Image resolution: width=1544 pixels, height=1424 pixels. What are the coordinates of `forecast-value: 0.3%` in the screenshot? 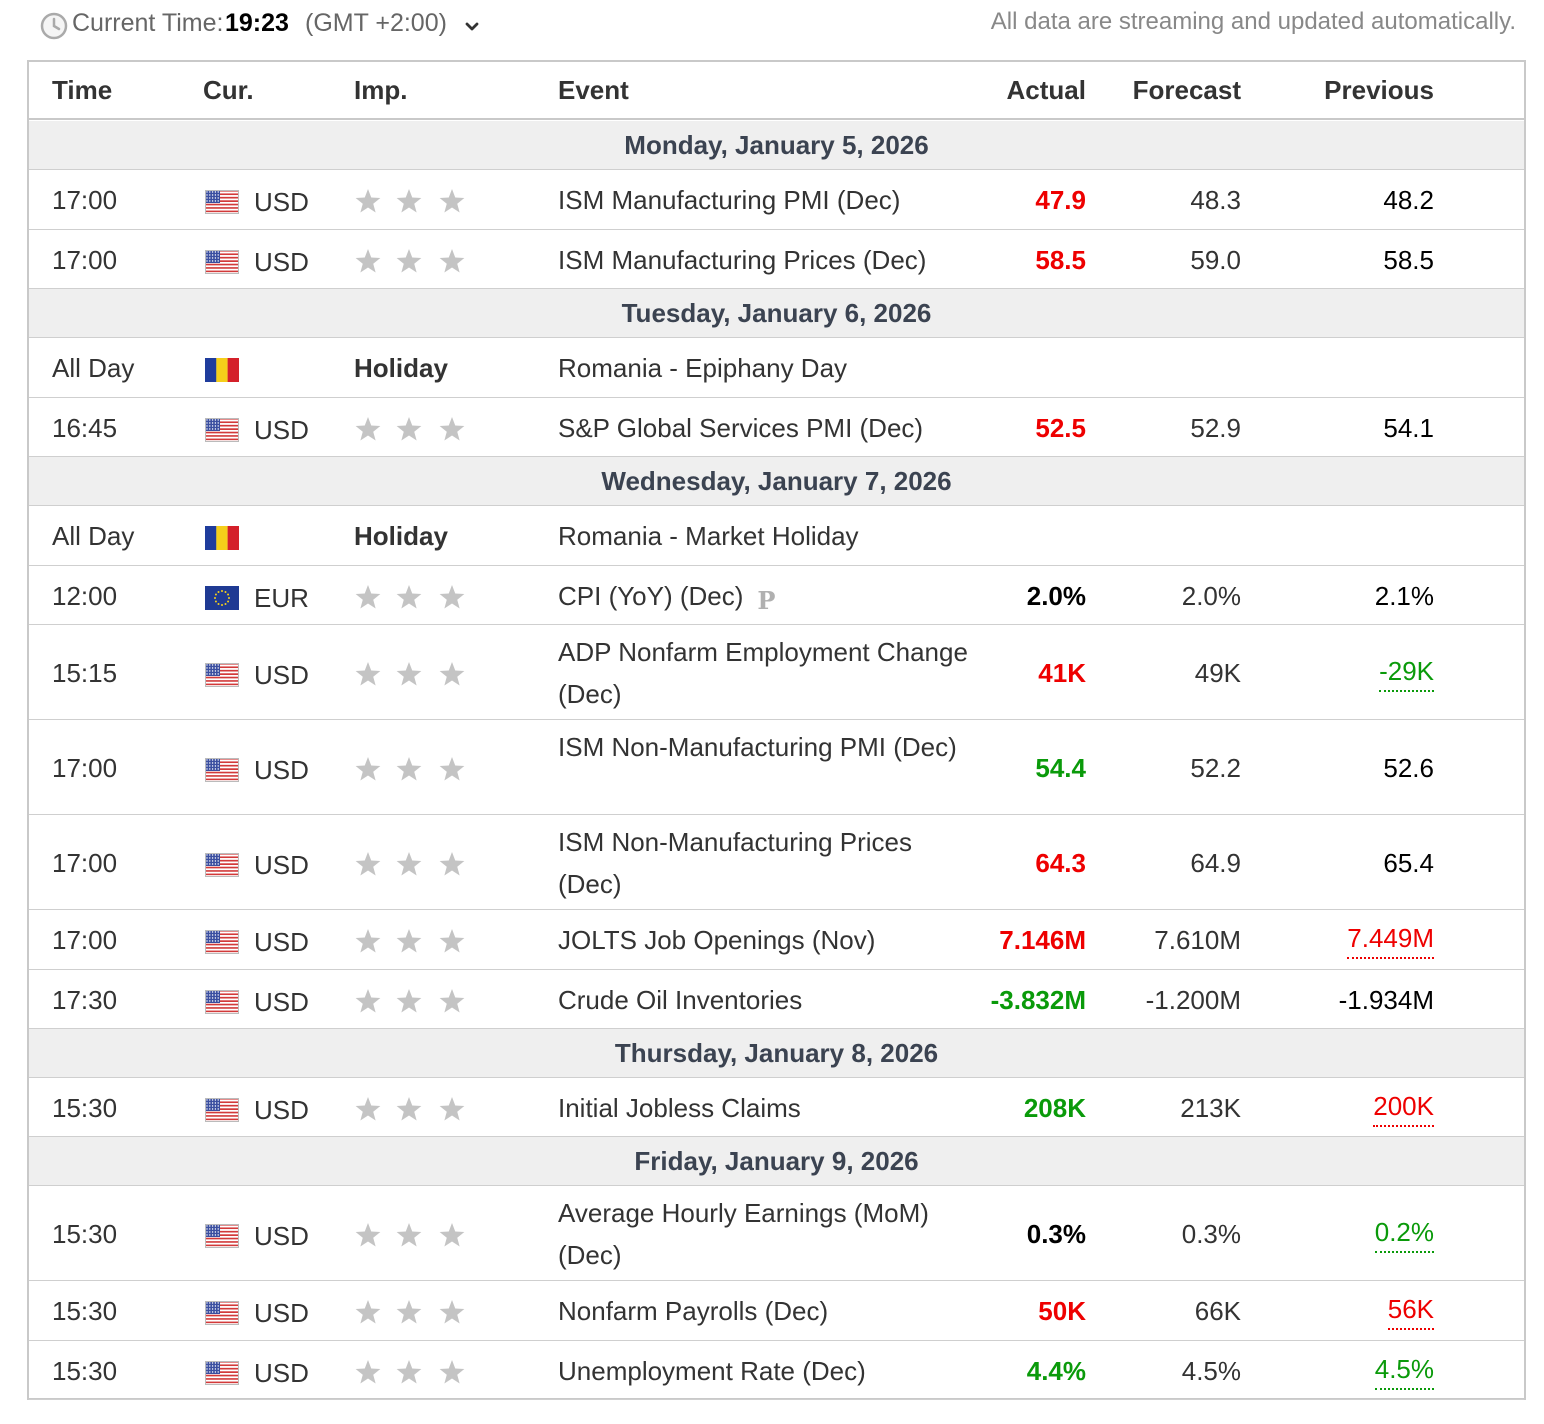 It's located at (1211, 1234).